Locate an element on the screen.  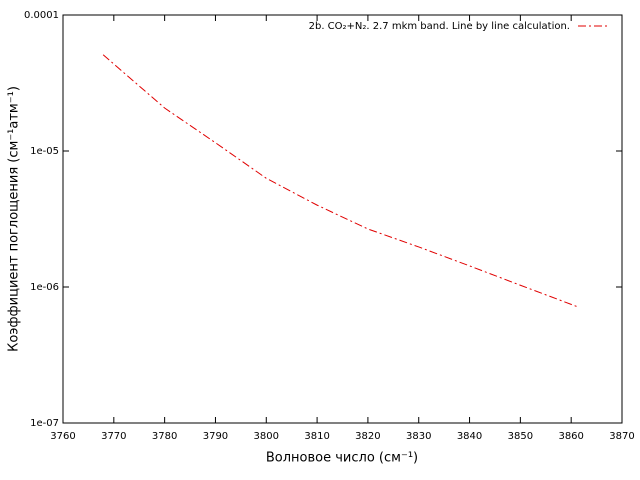
x-tick-label: 3810 is located at coordinates (316, 436).